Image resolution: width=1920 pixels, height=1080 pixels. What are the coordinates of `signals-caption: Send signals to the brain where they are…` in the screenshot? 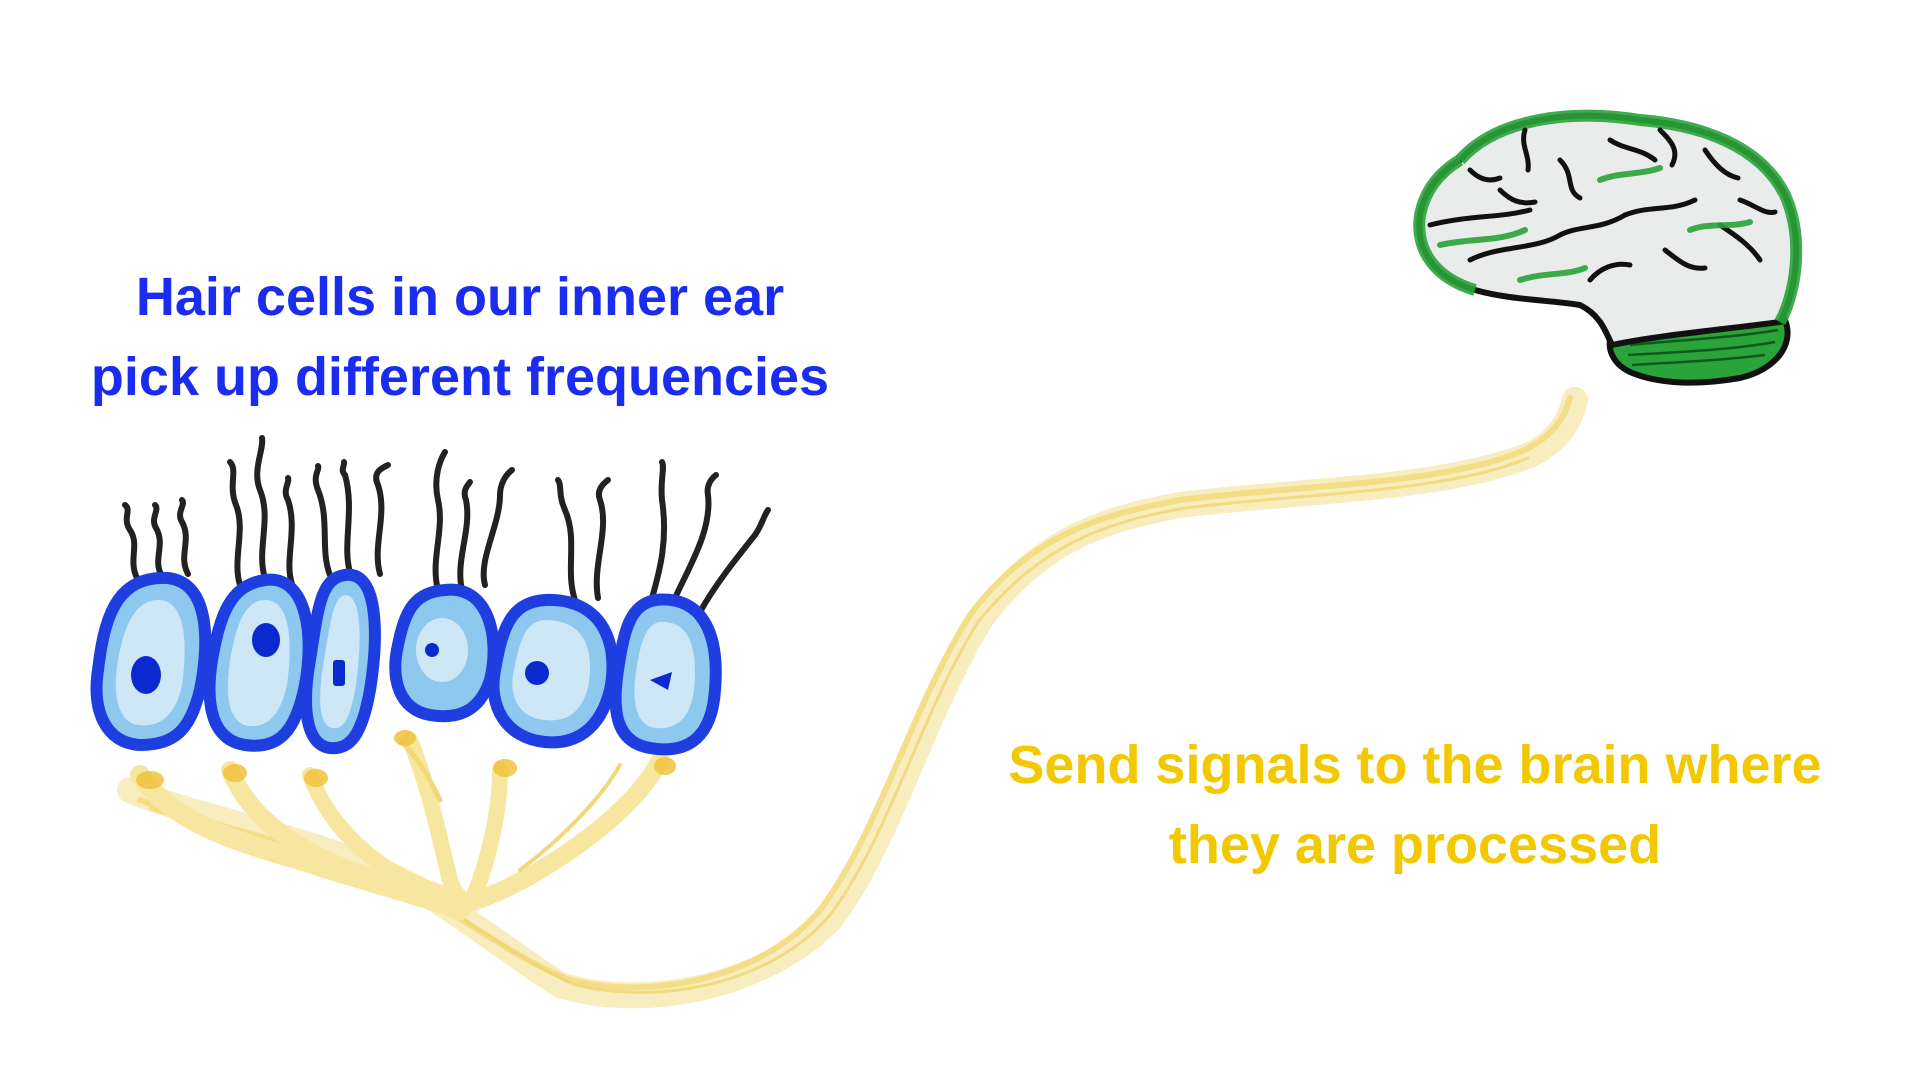 It's located at (1415, 805).